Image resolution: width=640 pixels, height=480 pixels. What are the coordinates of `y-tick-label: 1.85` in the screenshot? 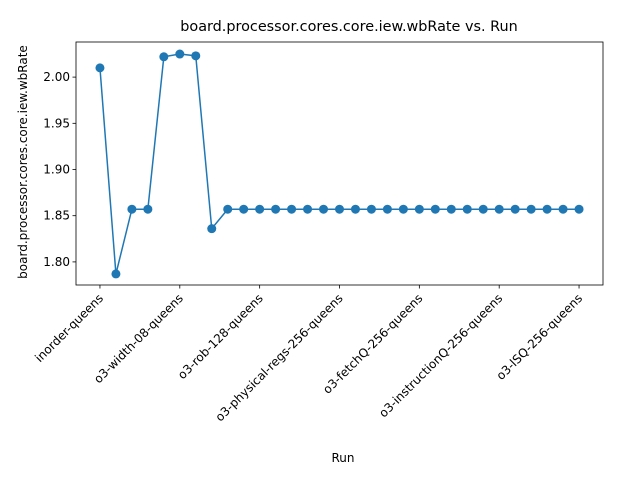 It's located at (56, 216).